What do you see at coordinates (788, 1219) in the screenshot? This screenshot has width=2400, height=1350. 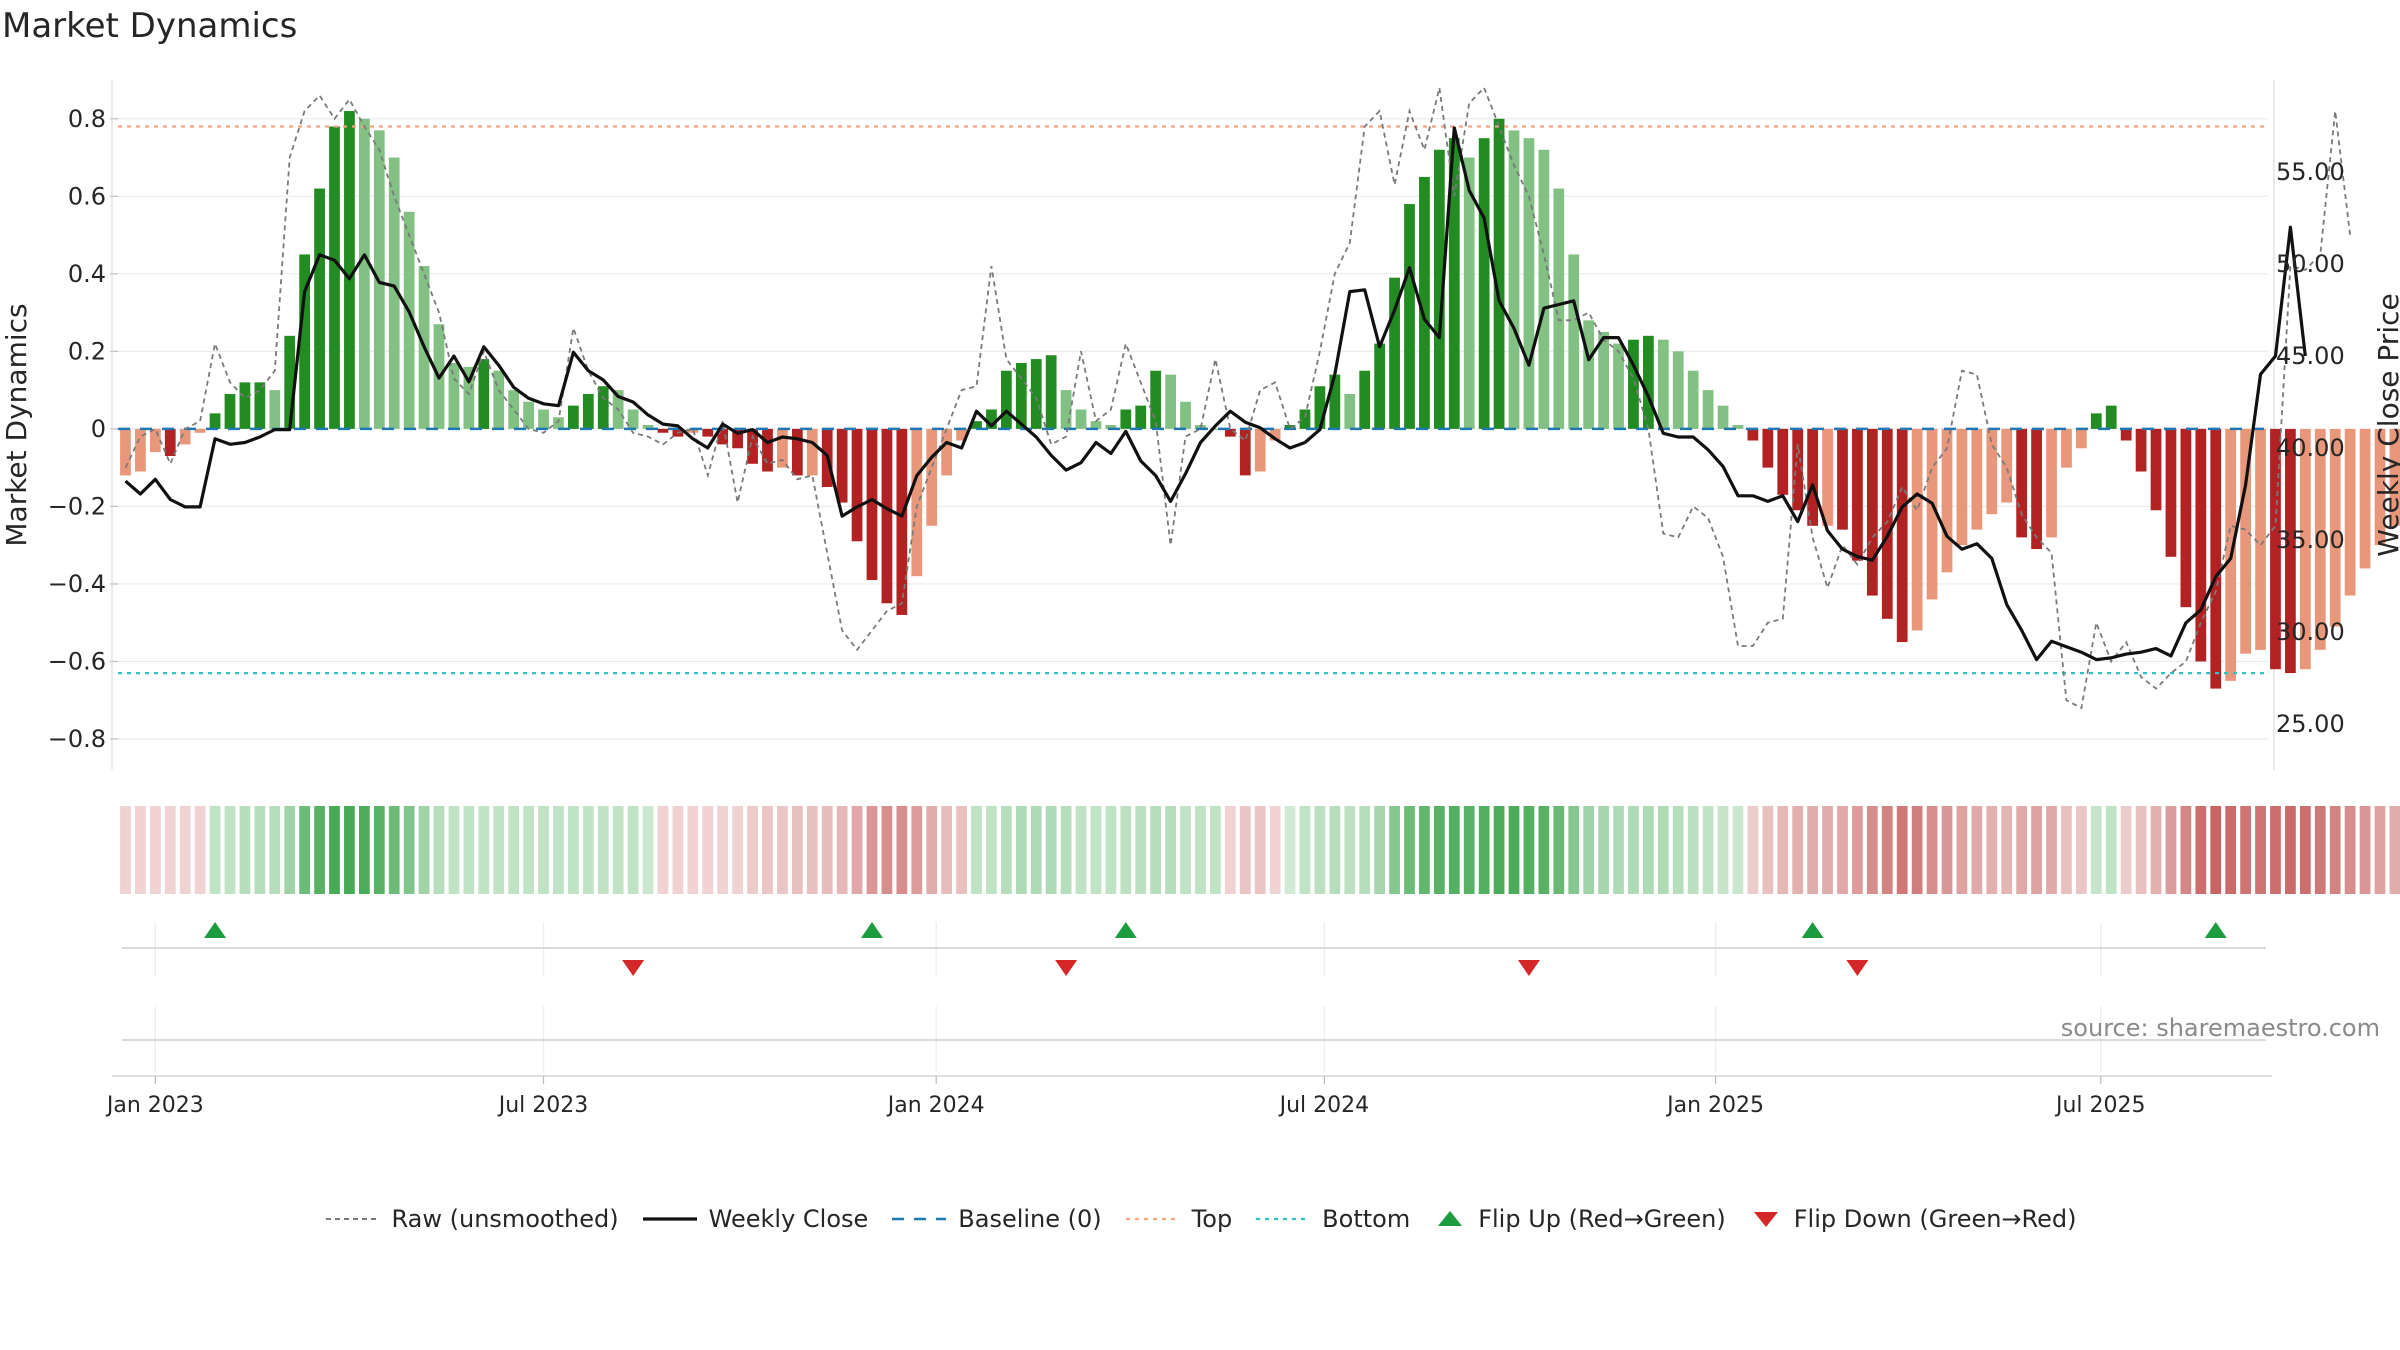 I see `legend-label: Weekly Close` at bounding box center [788, 1219].